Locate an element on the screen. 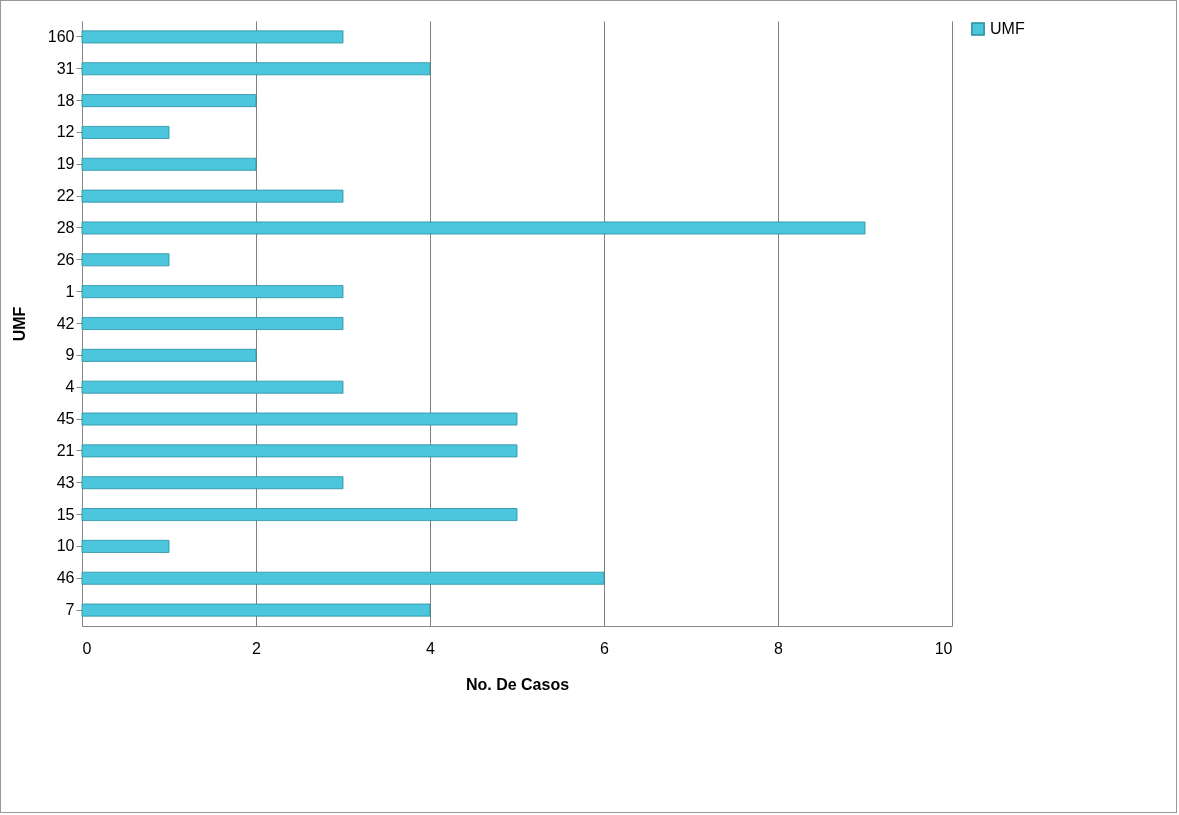 This screenshot has width=1179, height=815. y-tick-label: 15 is located at coordinates (65, 514).